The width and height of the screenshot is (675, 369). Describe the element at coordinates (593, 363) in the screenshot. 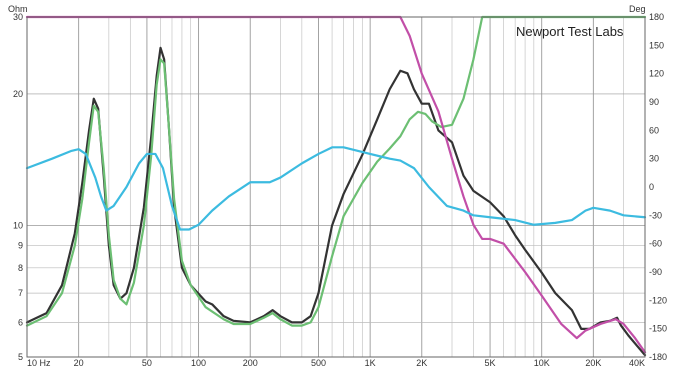

I see `x-tick-label: 20K` at that location.